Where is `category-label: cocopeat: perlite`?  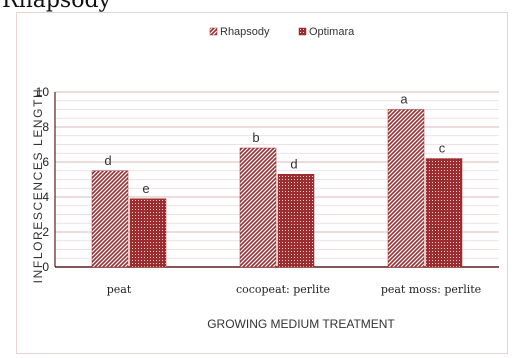 category-label: cocopeat: perlite is located at coordinates (283, 289).